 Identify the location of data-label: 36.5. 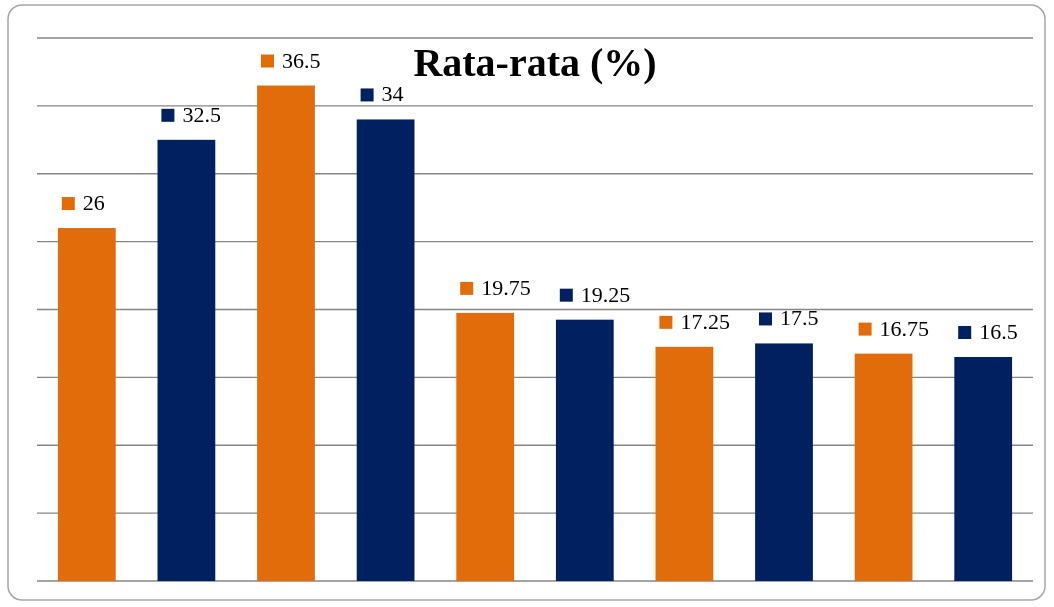
(301, 60).